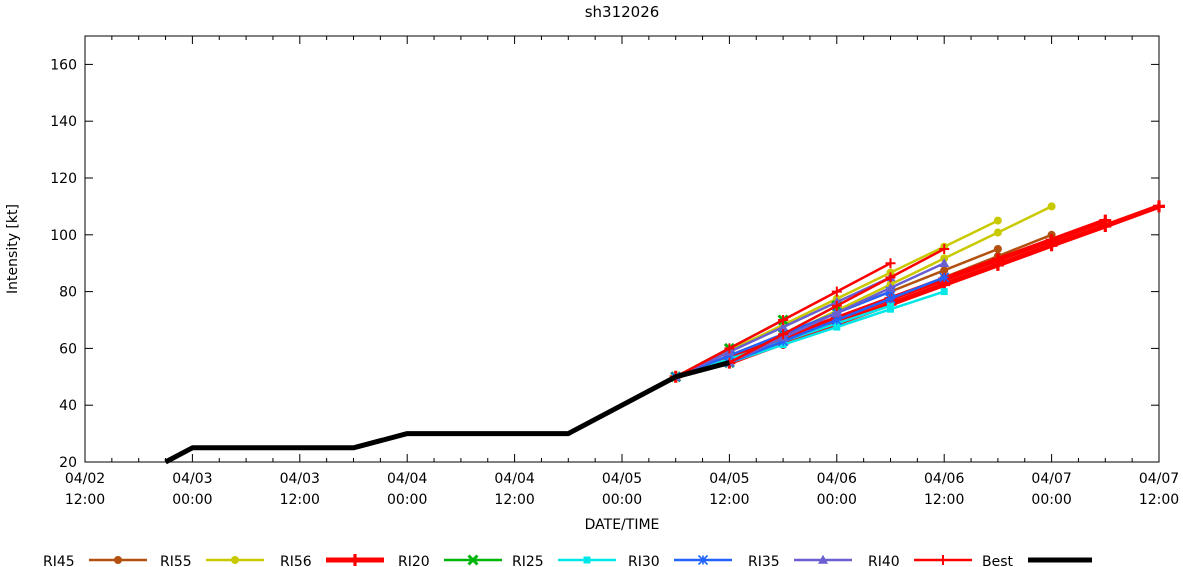  I want to click on legend-entry-label: RI40, so click(884, 560).